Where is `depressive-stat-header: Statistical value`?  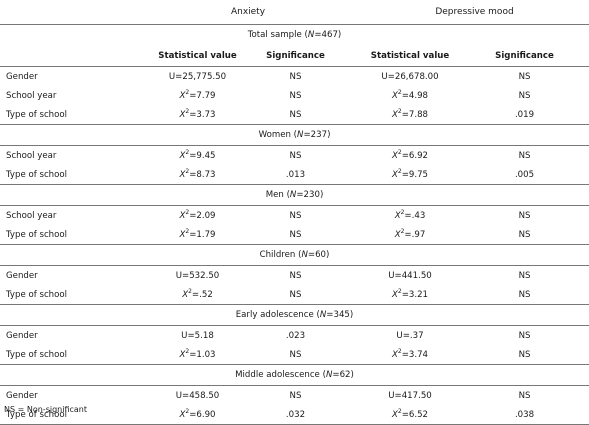
depressive-stat-header: Statistical value is located at coordinates (410, 56).